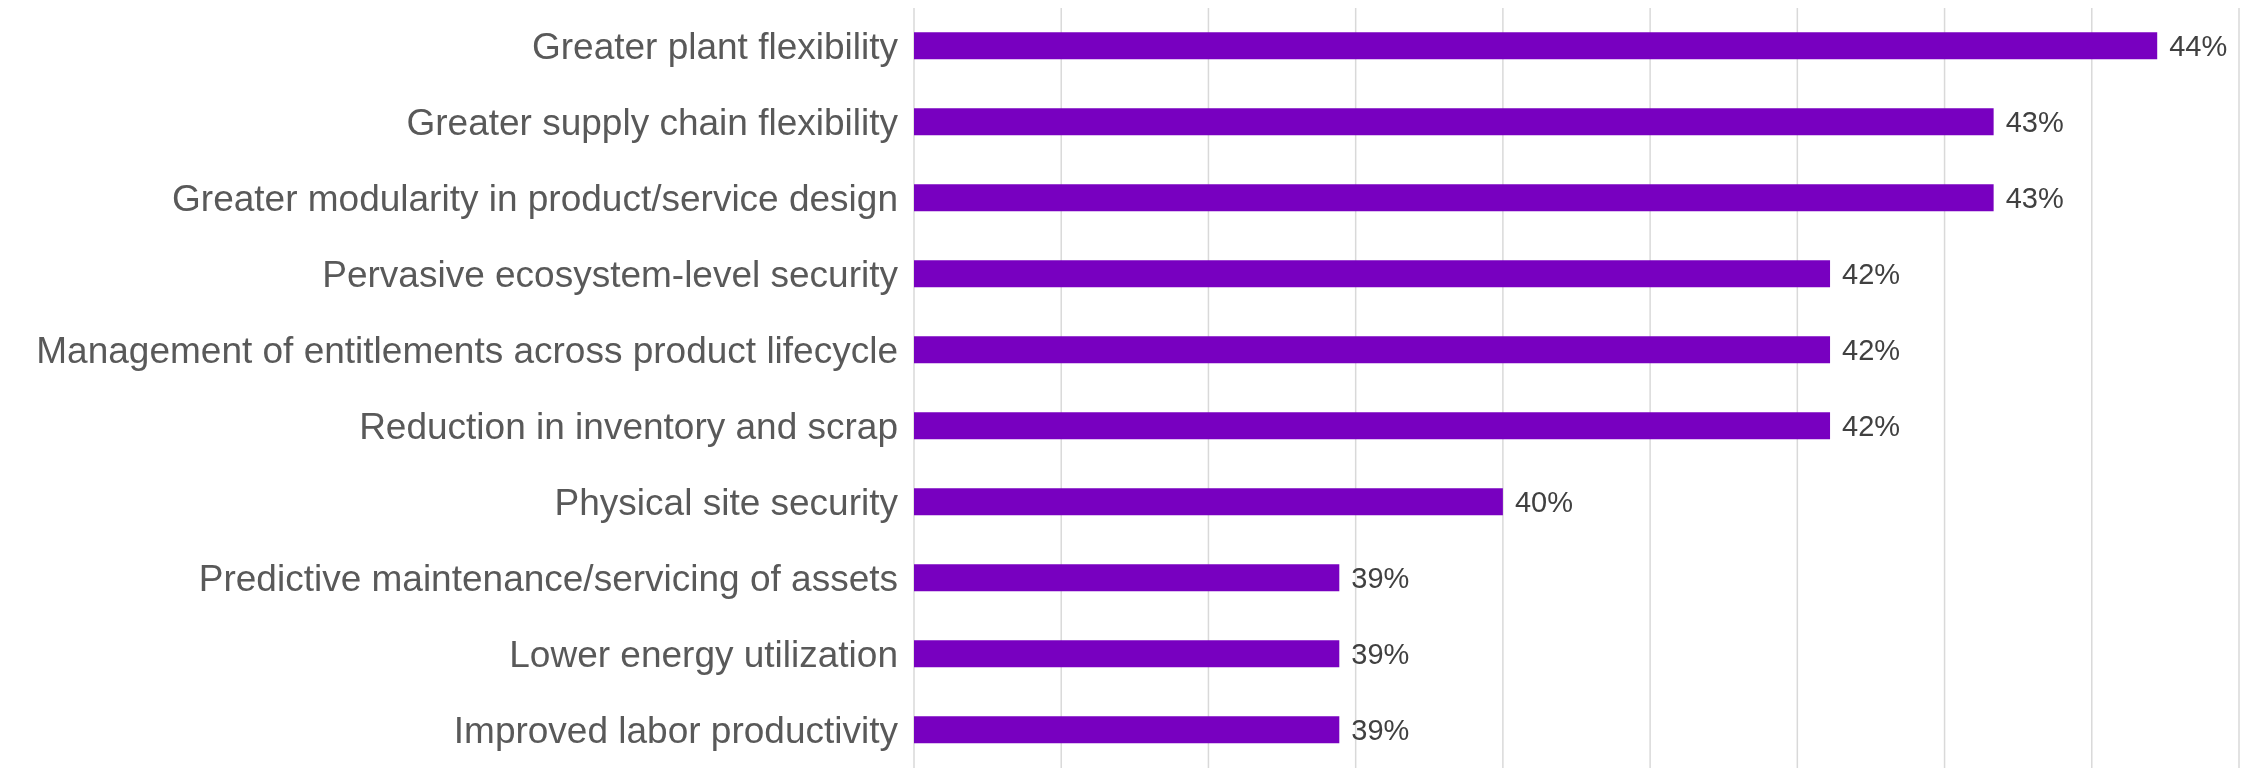  Describe the element at coordinates (676, 731) in the screenshot. I see `y-tick-label: Improved labor productivity` at that location.